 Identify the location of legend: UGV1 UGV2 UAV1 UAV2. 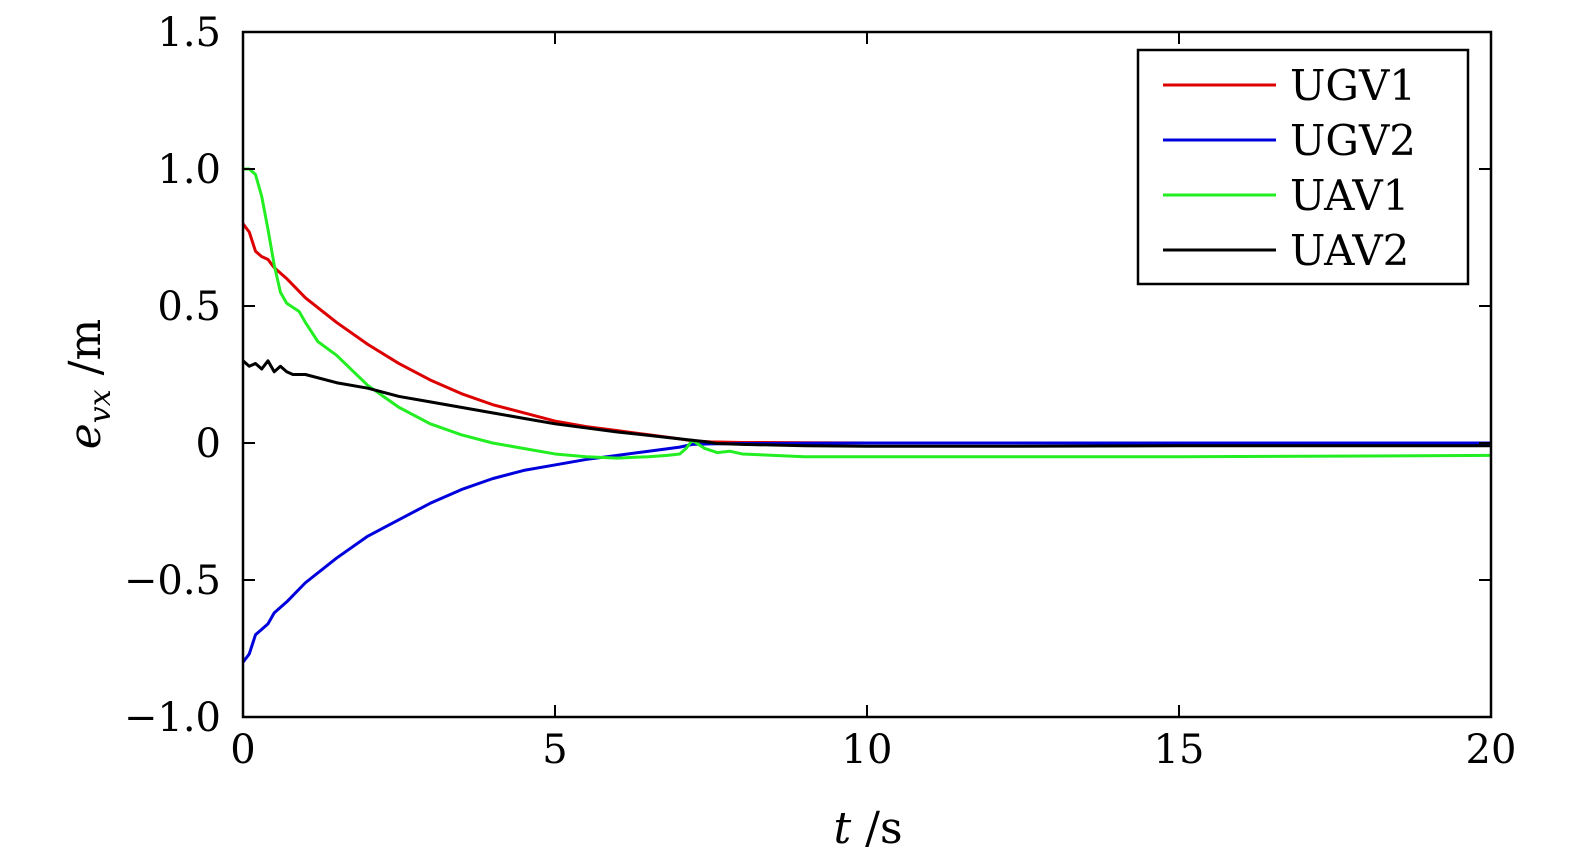
(1303, 167).